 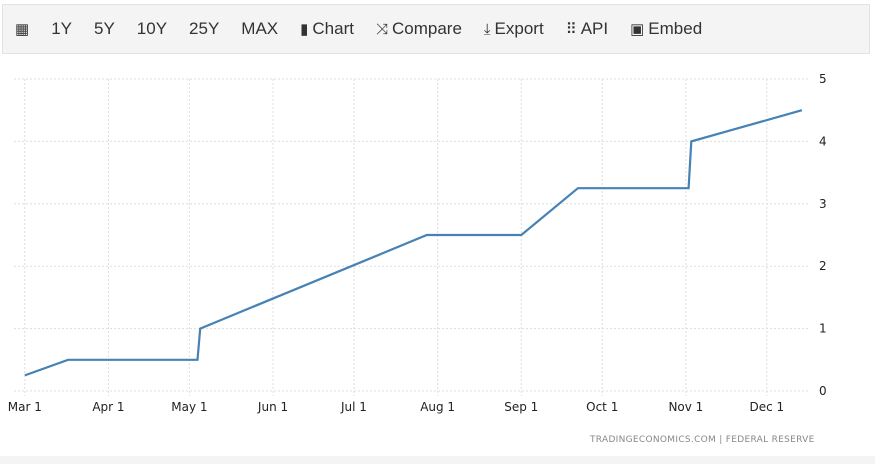 What do you see at coordinates (104, 28) in the screenshot?
I see `range-5y-button: 5Y` at bounding box center [104, 28].